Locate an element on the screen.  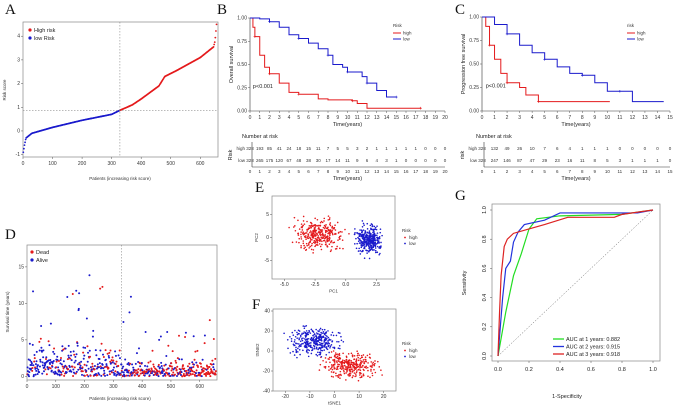
x-tick-label: 2 is located at coordinates (507, 118).